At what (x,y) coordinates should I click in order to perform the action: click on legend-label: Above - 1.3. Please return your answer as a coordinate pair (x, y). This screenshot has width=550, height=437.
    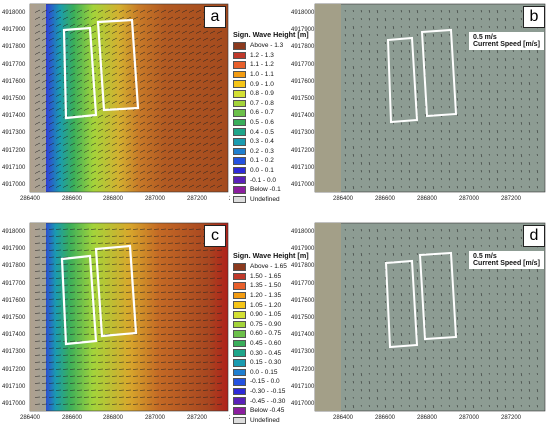
    Looking at the image, I should click on (267, 46).